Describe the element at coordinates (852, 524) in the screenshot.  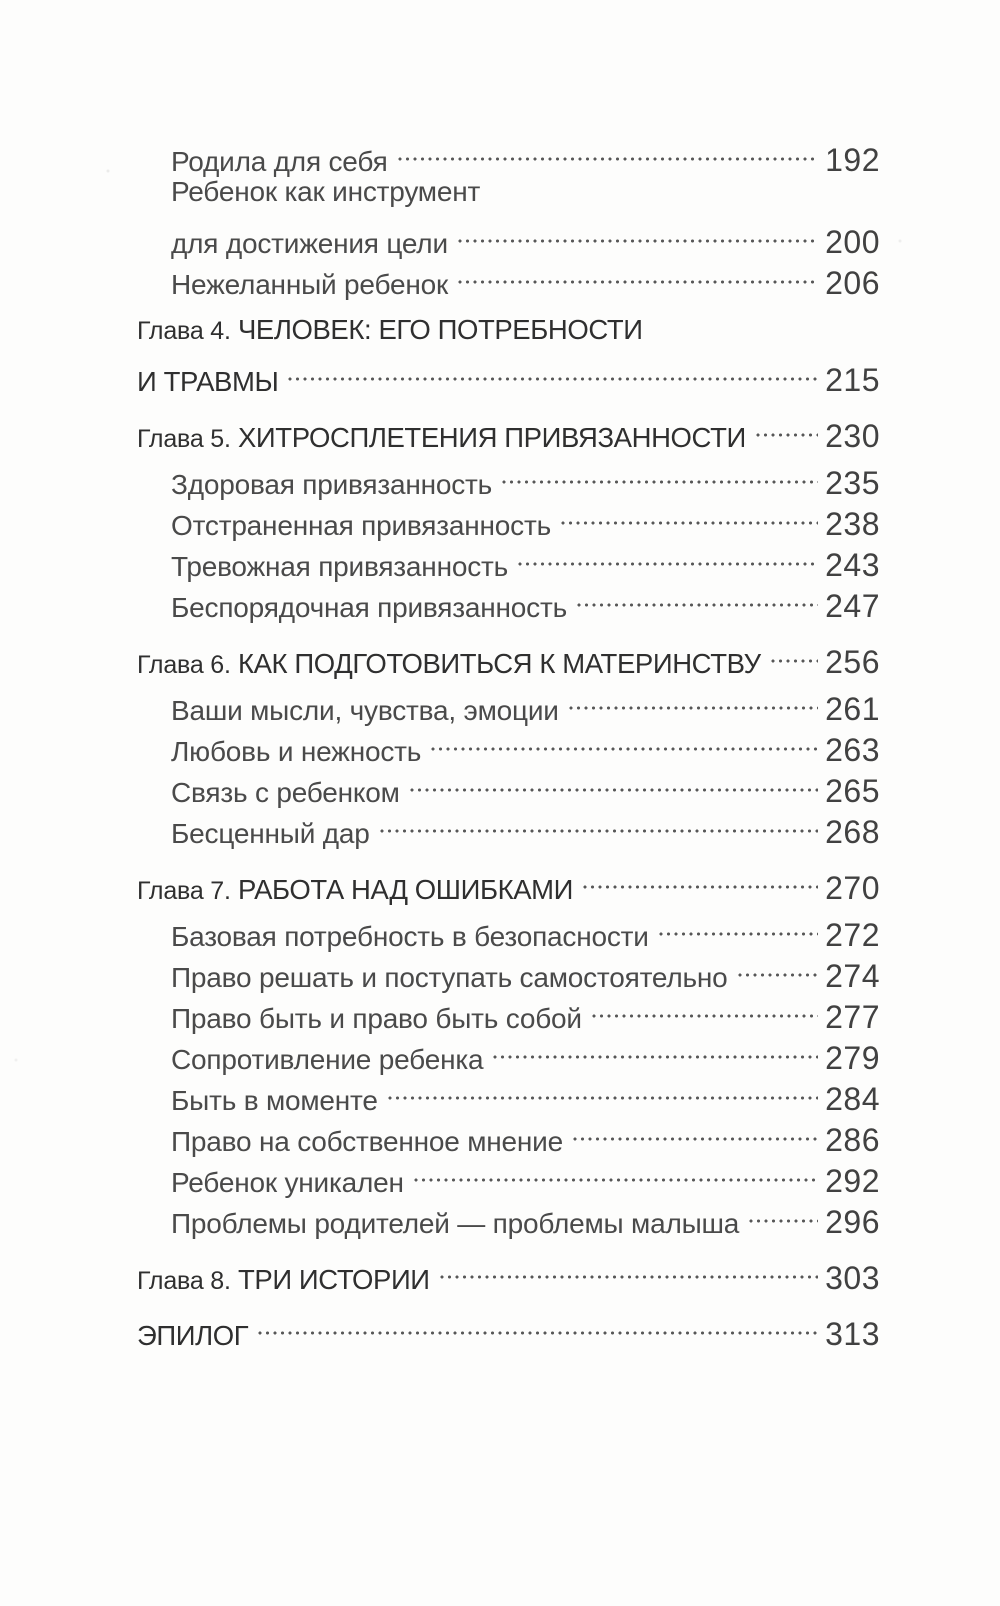
I see `page-number: 238` at that location.